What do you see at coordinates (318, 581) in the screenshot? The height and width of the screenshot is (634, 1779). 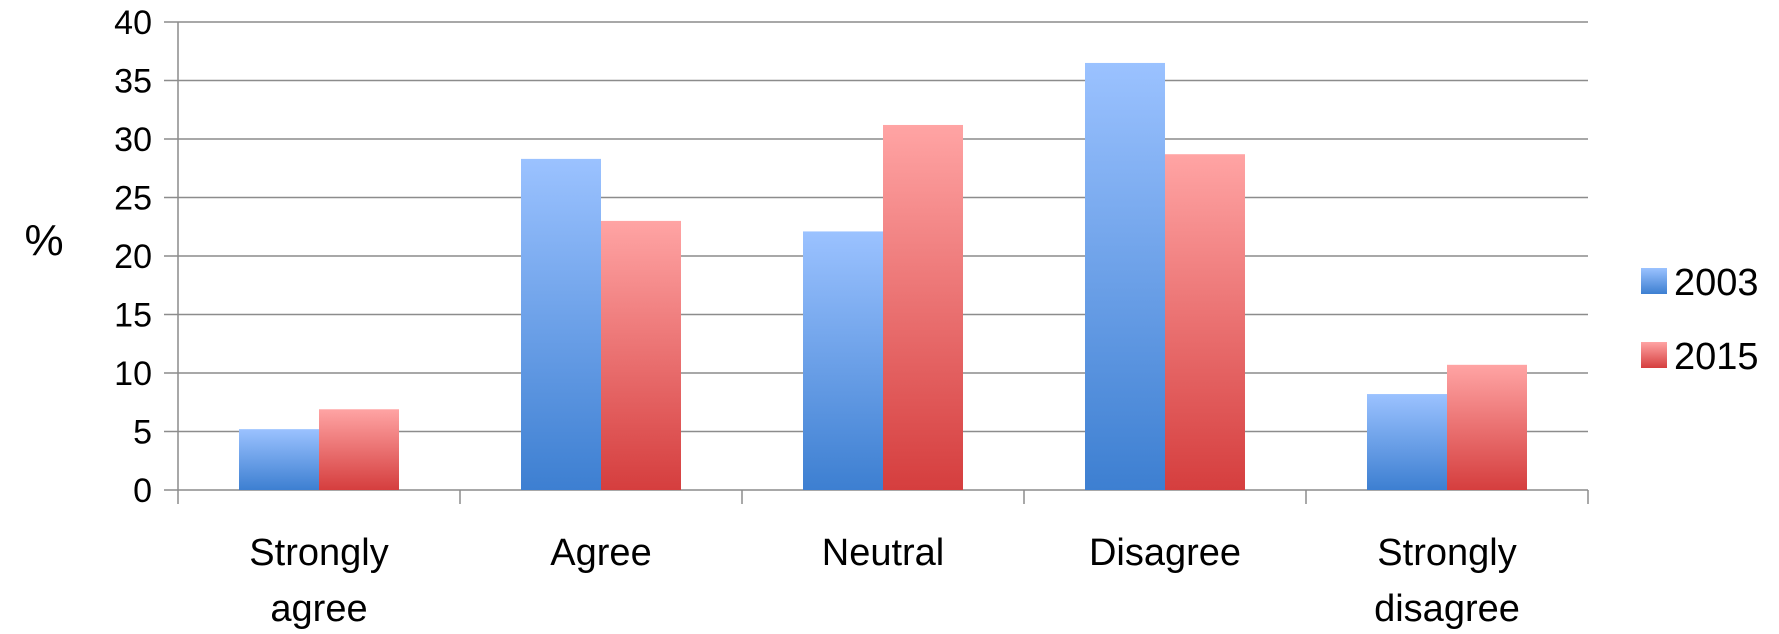 I see `x-category-label: Strongly agree` at bounding box center [318, 581].